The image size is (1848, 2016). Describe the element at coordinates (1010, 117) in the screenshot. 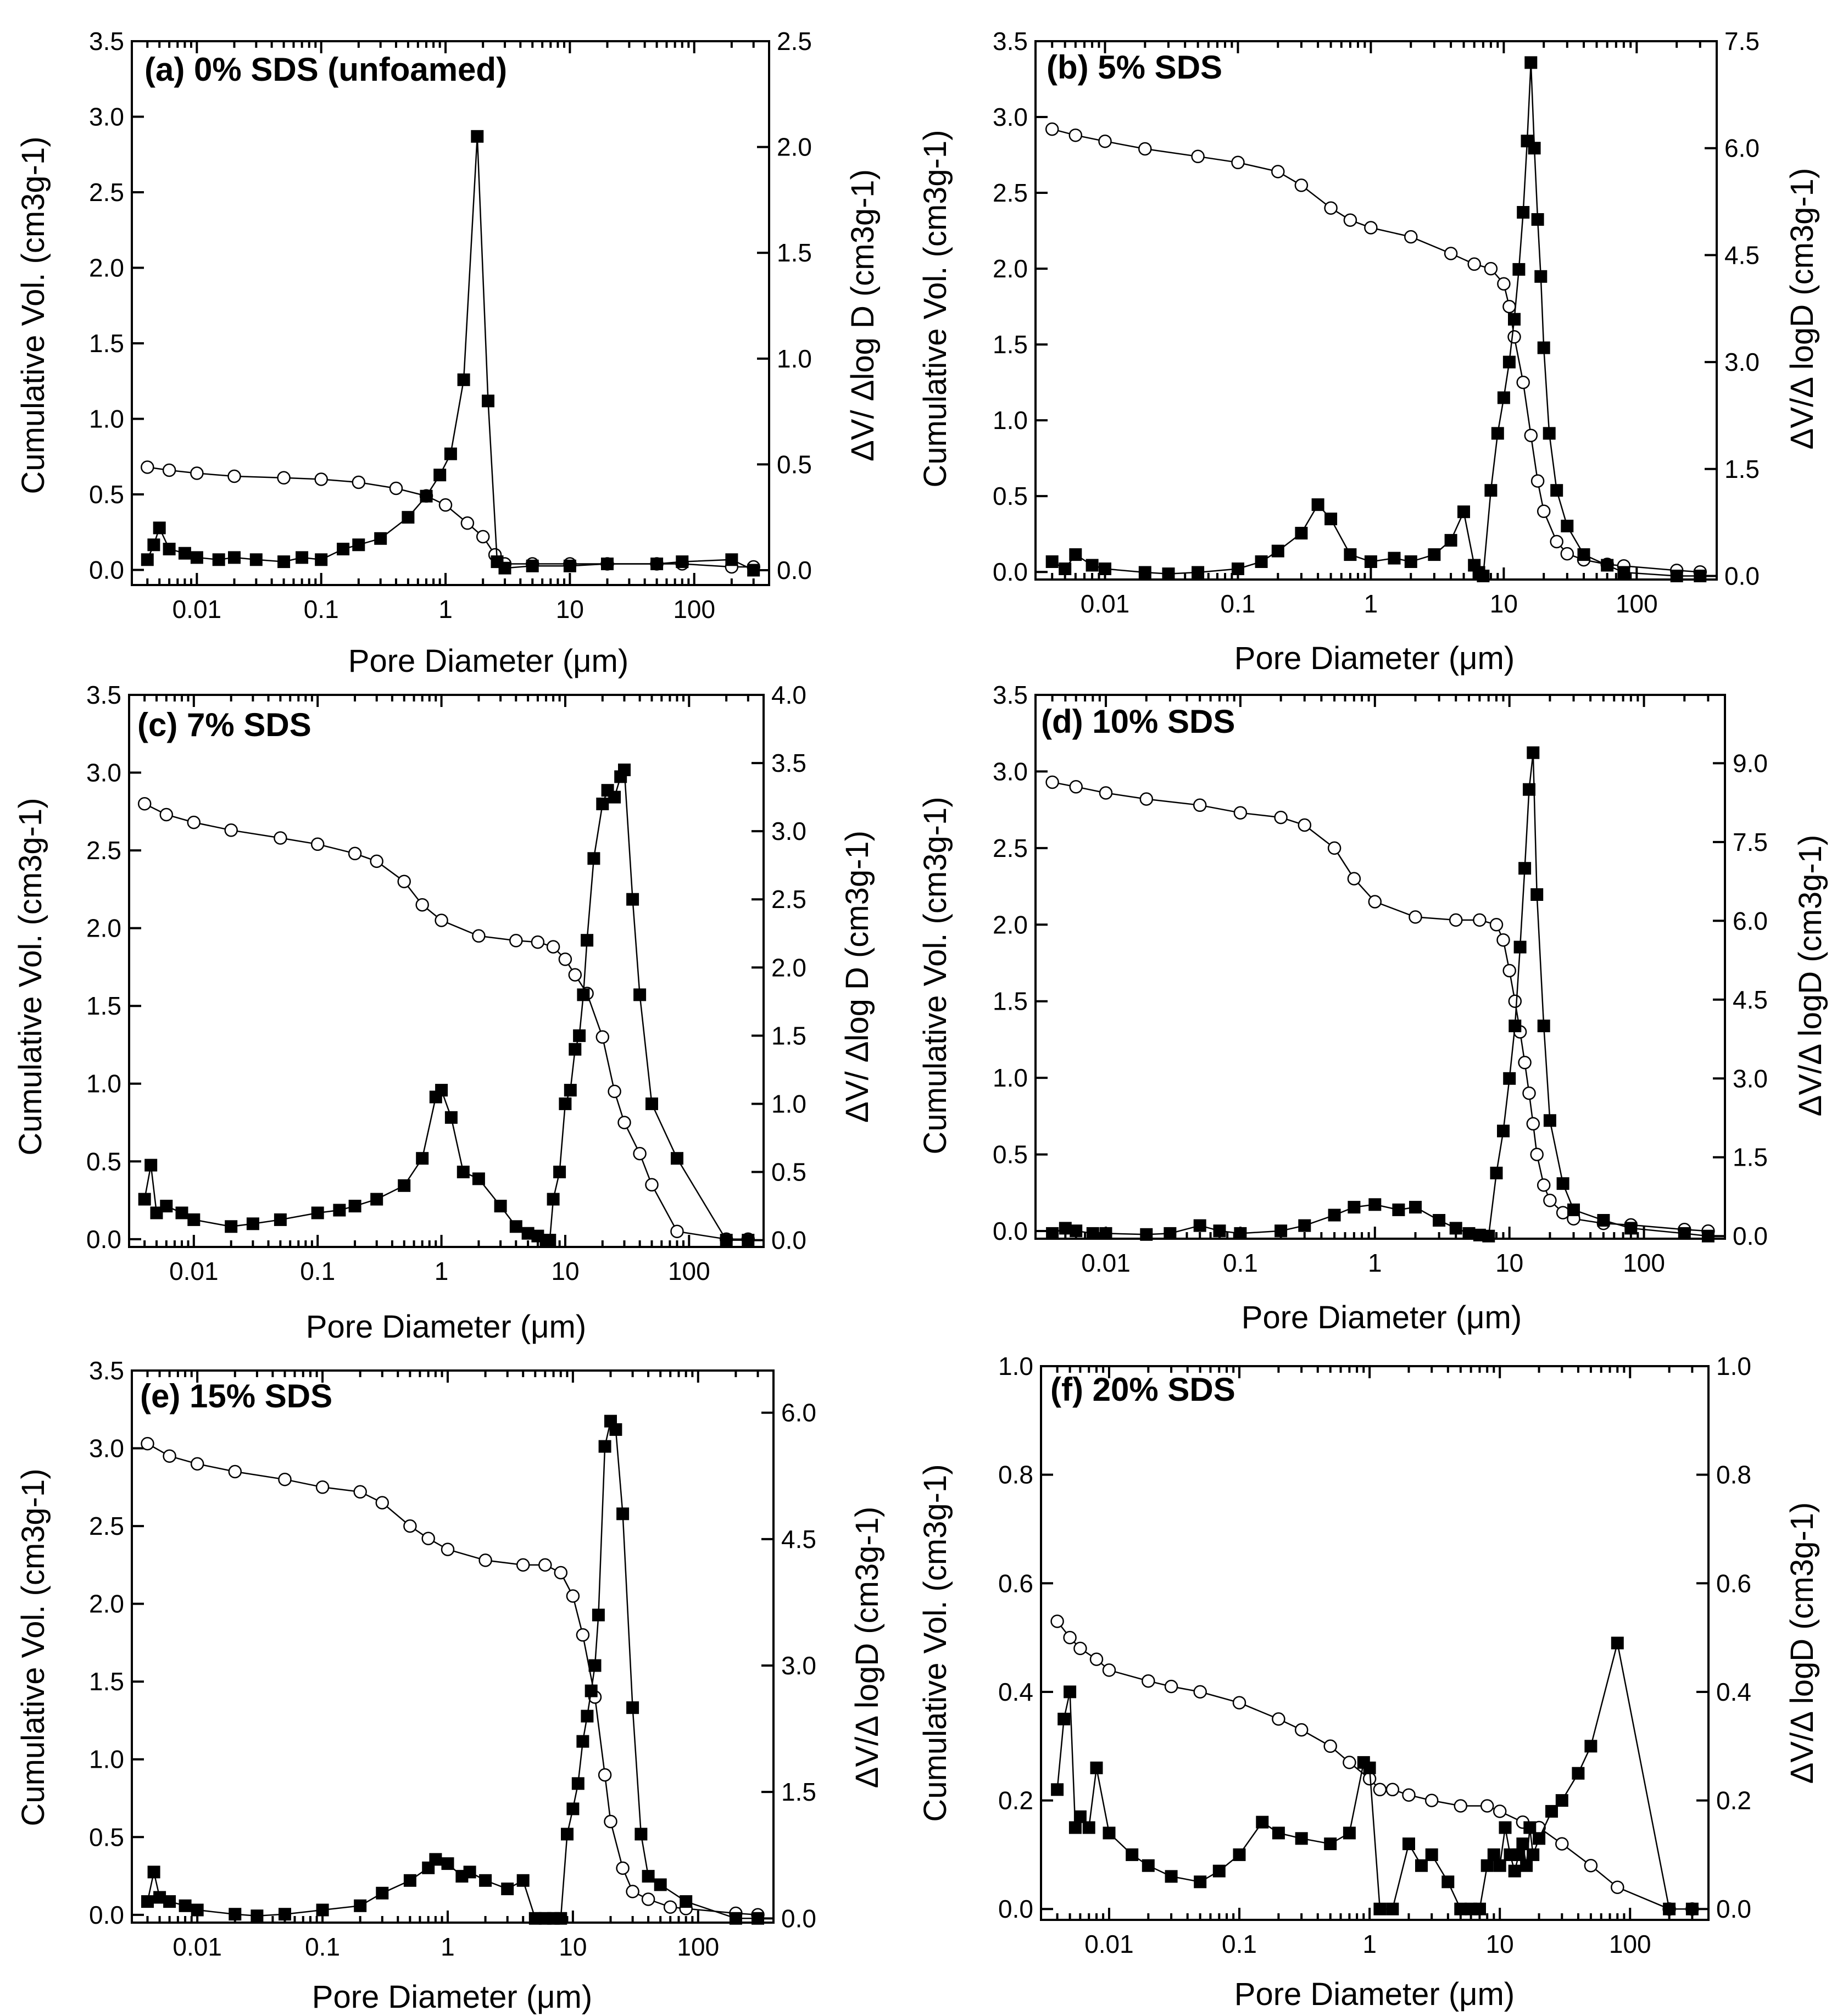

I see `left-tick-label: 3.0` at that location.